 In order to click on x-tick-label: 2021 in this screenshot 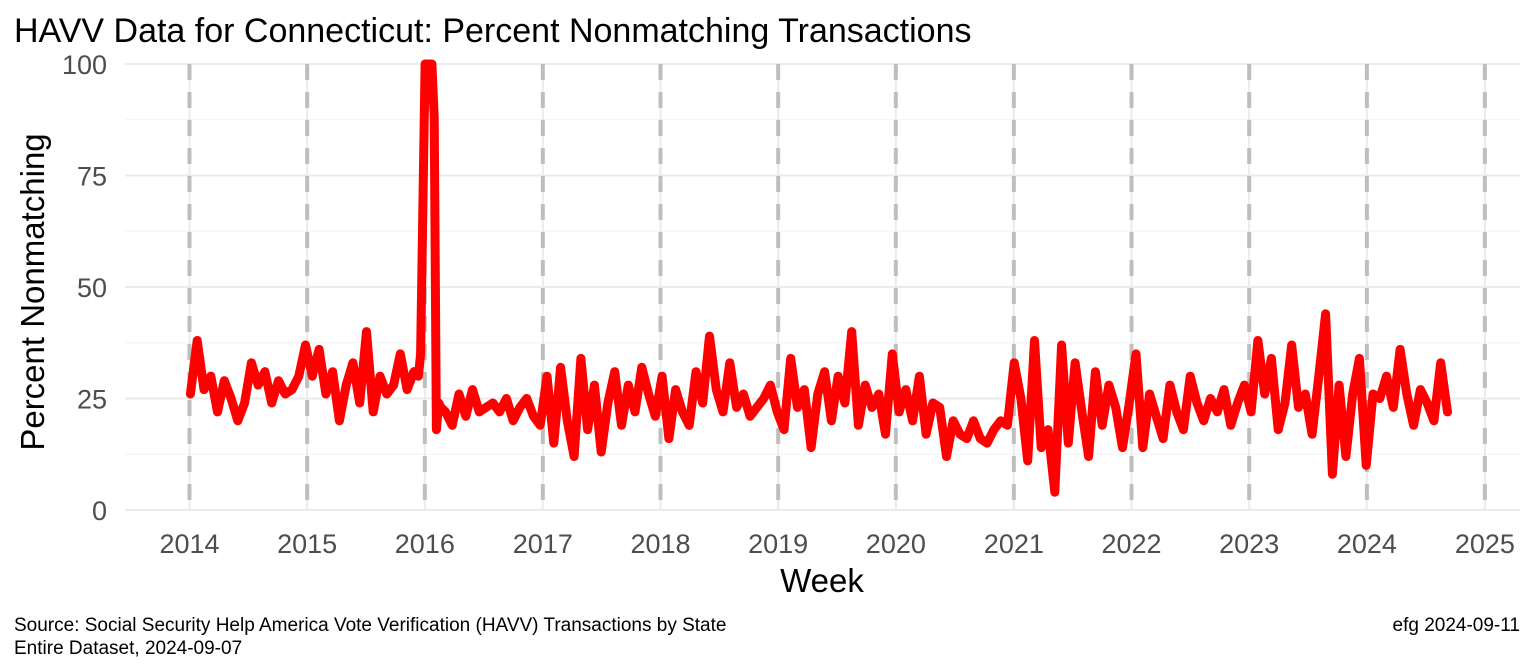, I will do `click(1014, 544)`.